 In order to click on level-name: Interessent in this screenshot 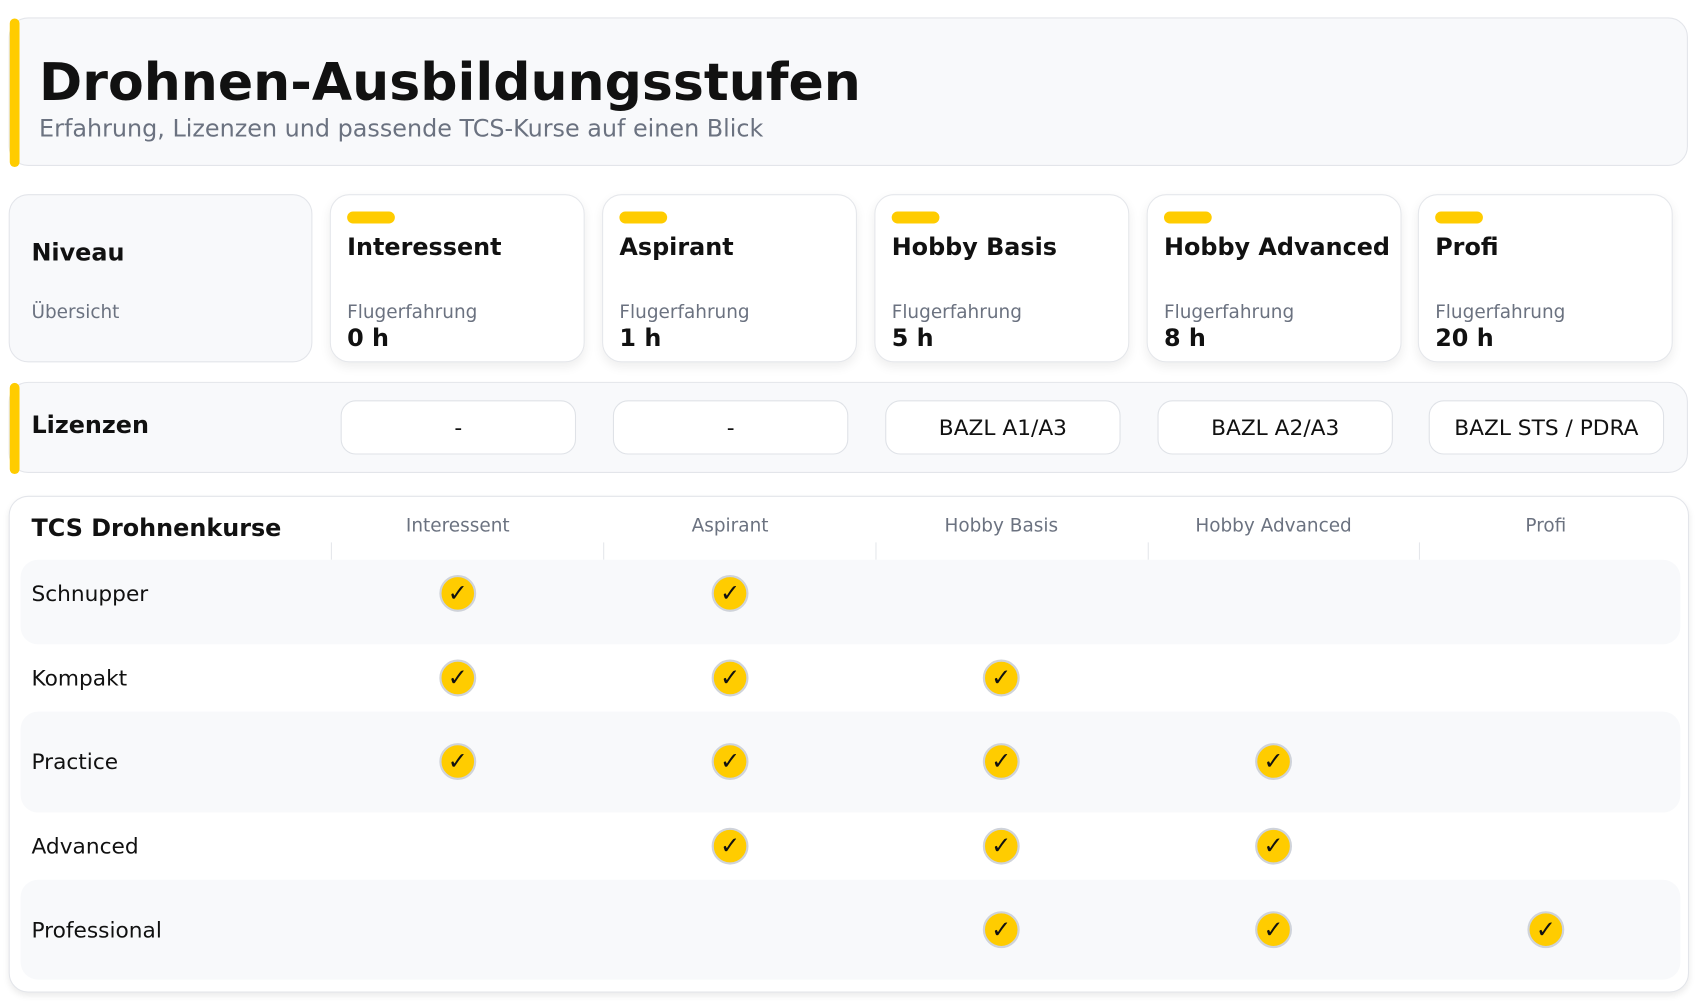, I will do `click(424, 248)`.